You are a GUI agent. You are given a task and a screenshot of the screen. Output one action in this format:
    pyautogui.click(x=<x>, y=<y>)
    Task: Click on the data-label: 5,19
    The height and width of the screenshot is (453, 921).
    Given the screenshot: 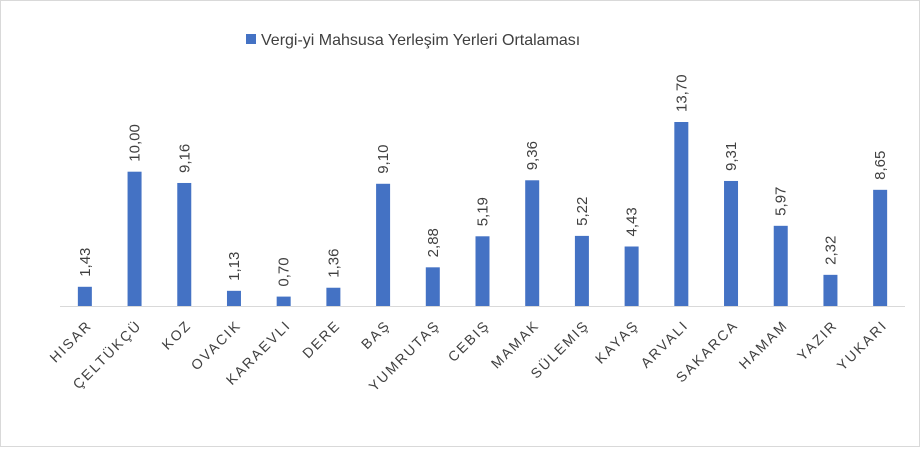 What is the action you would take?
    pyautogui.click(x=483, y=211)
    